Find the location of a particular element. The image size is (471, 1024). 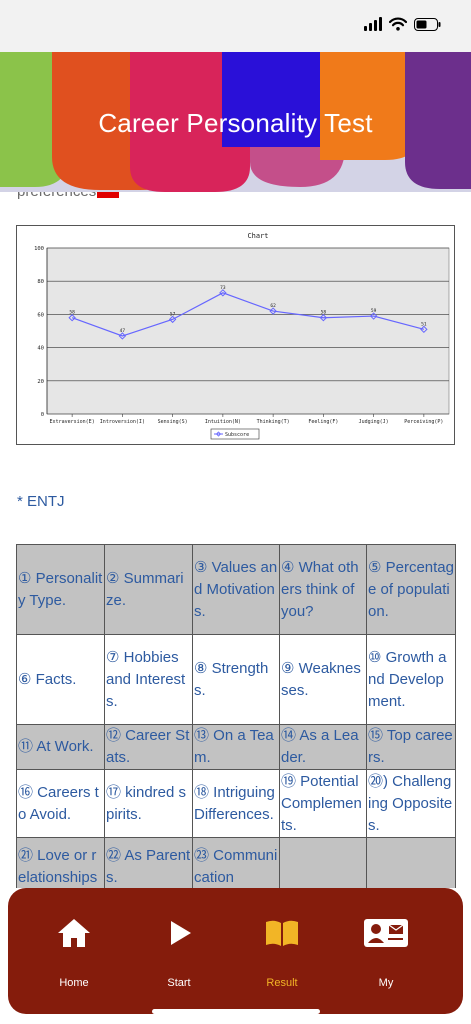

page-title: Career Personality Test is located at coordinates (235, 123).